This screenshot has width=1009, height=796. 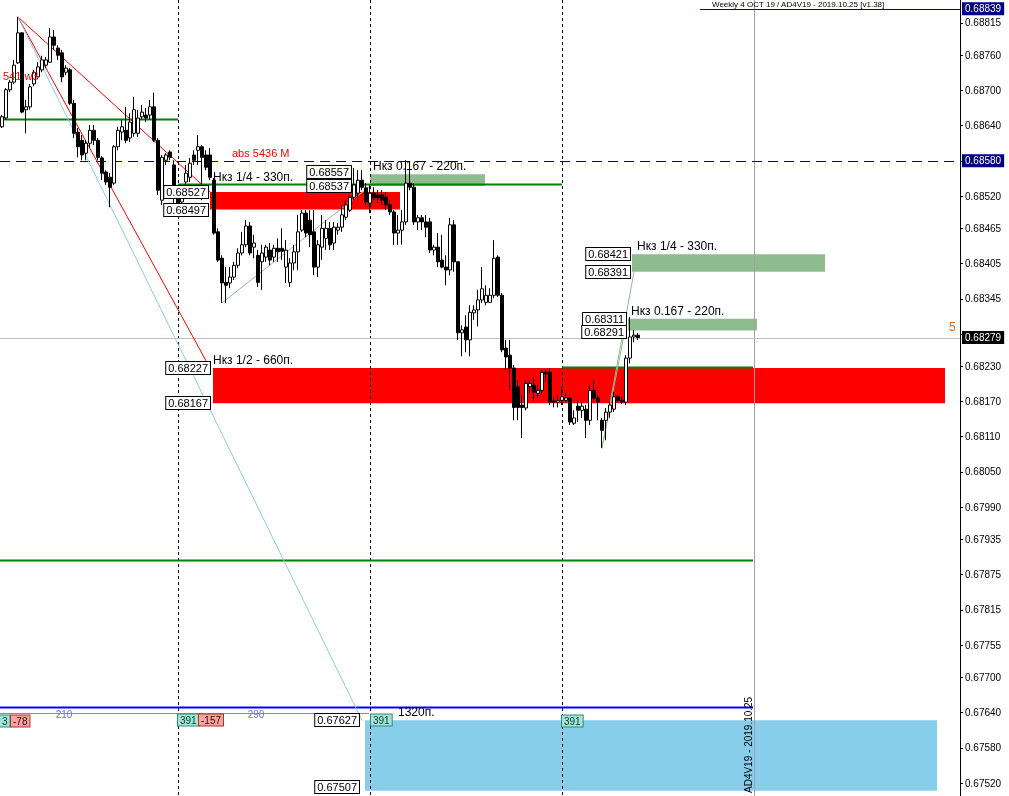 I want to click on annotation: AD4V19 - 2019.10.25, so click(x=748, y=744).